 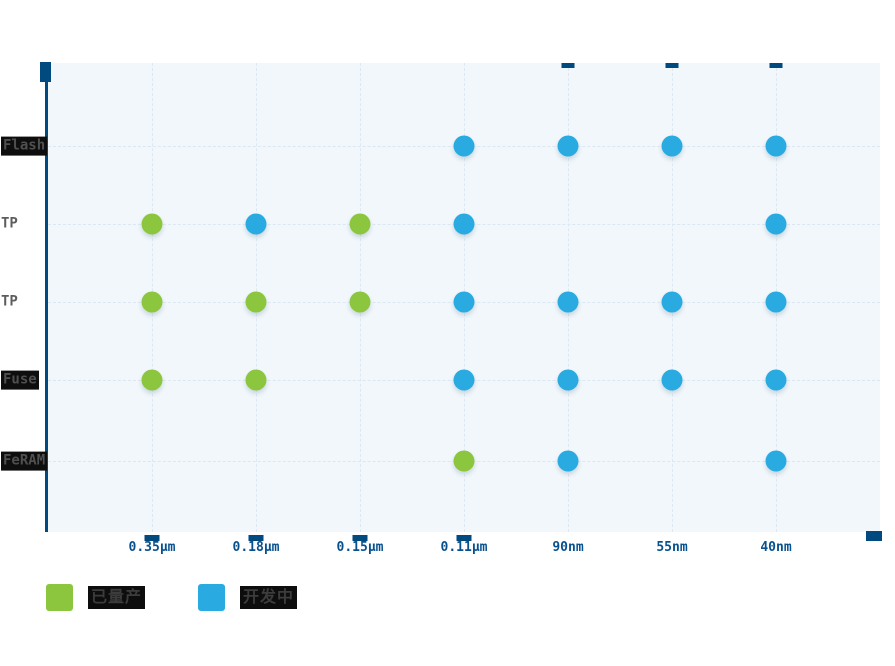 I want to click on x-axis-ticks, so click(x=464, y=538).